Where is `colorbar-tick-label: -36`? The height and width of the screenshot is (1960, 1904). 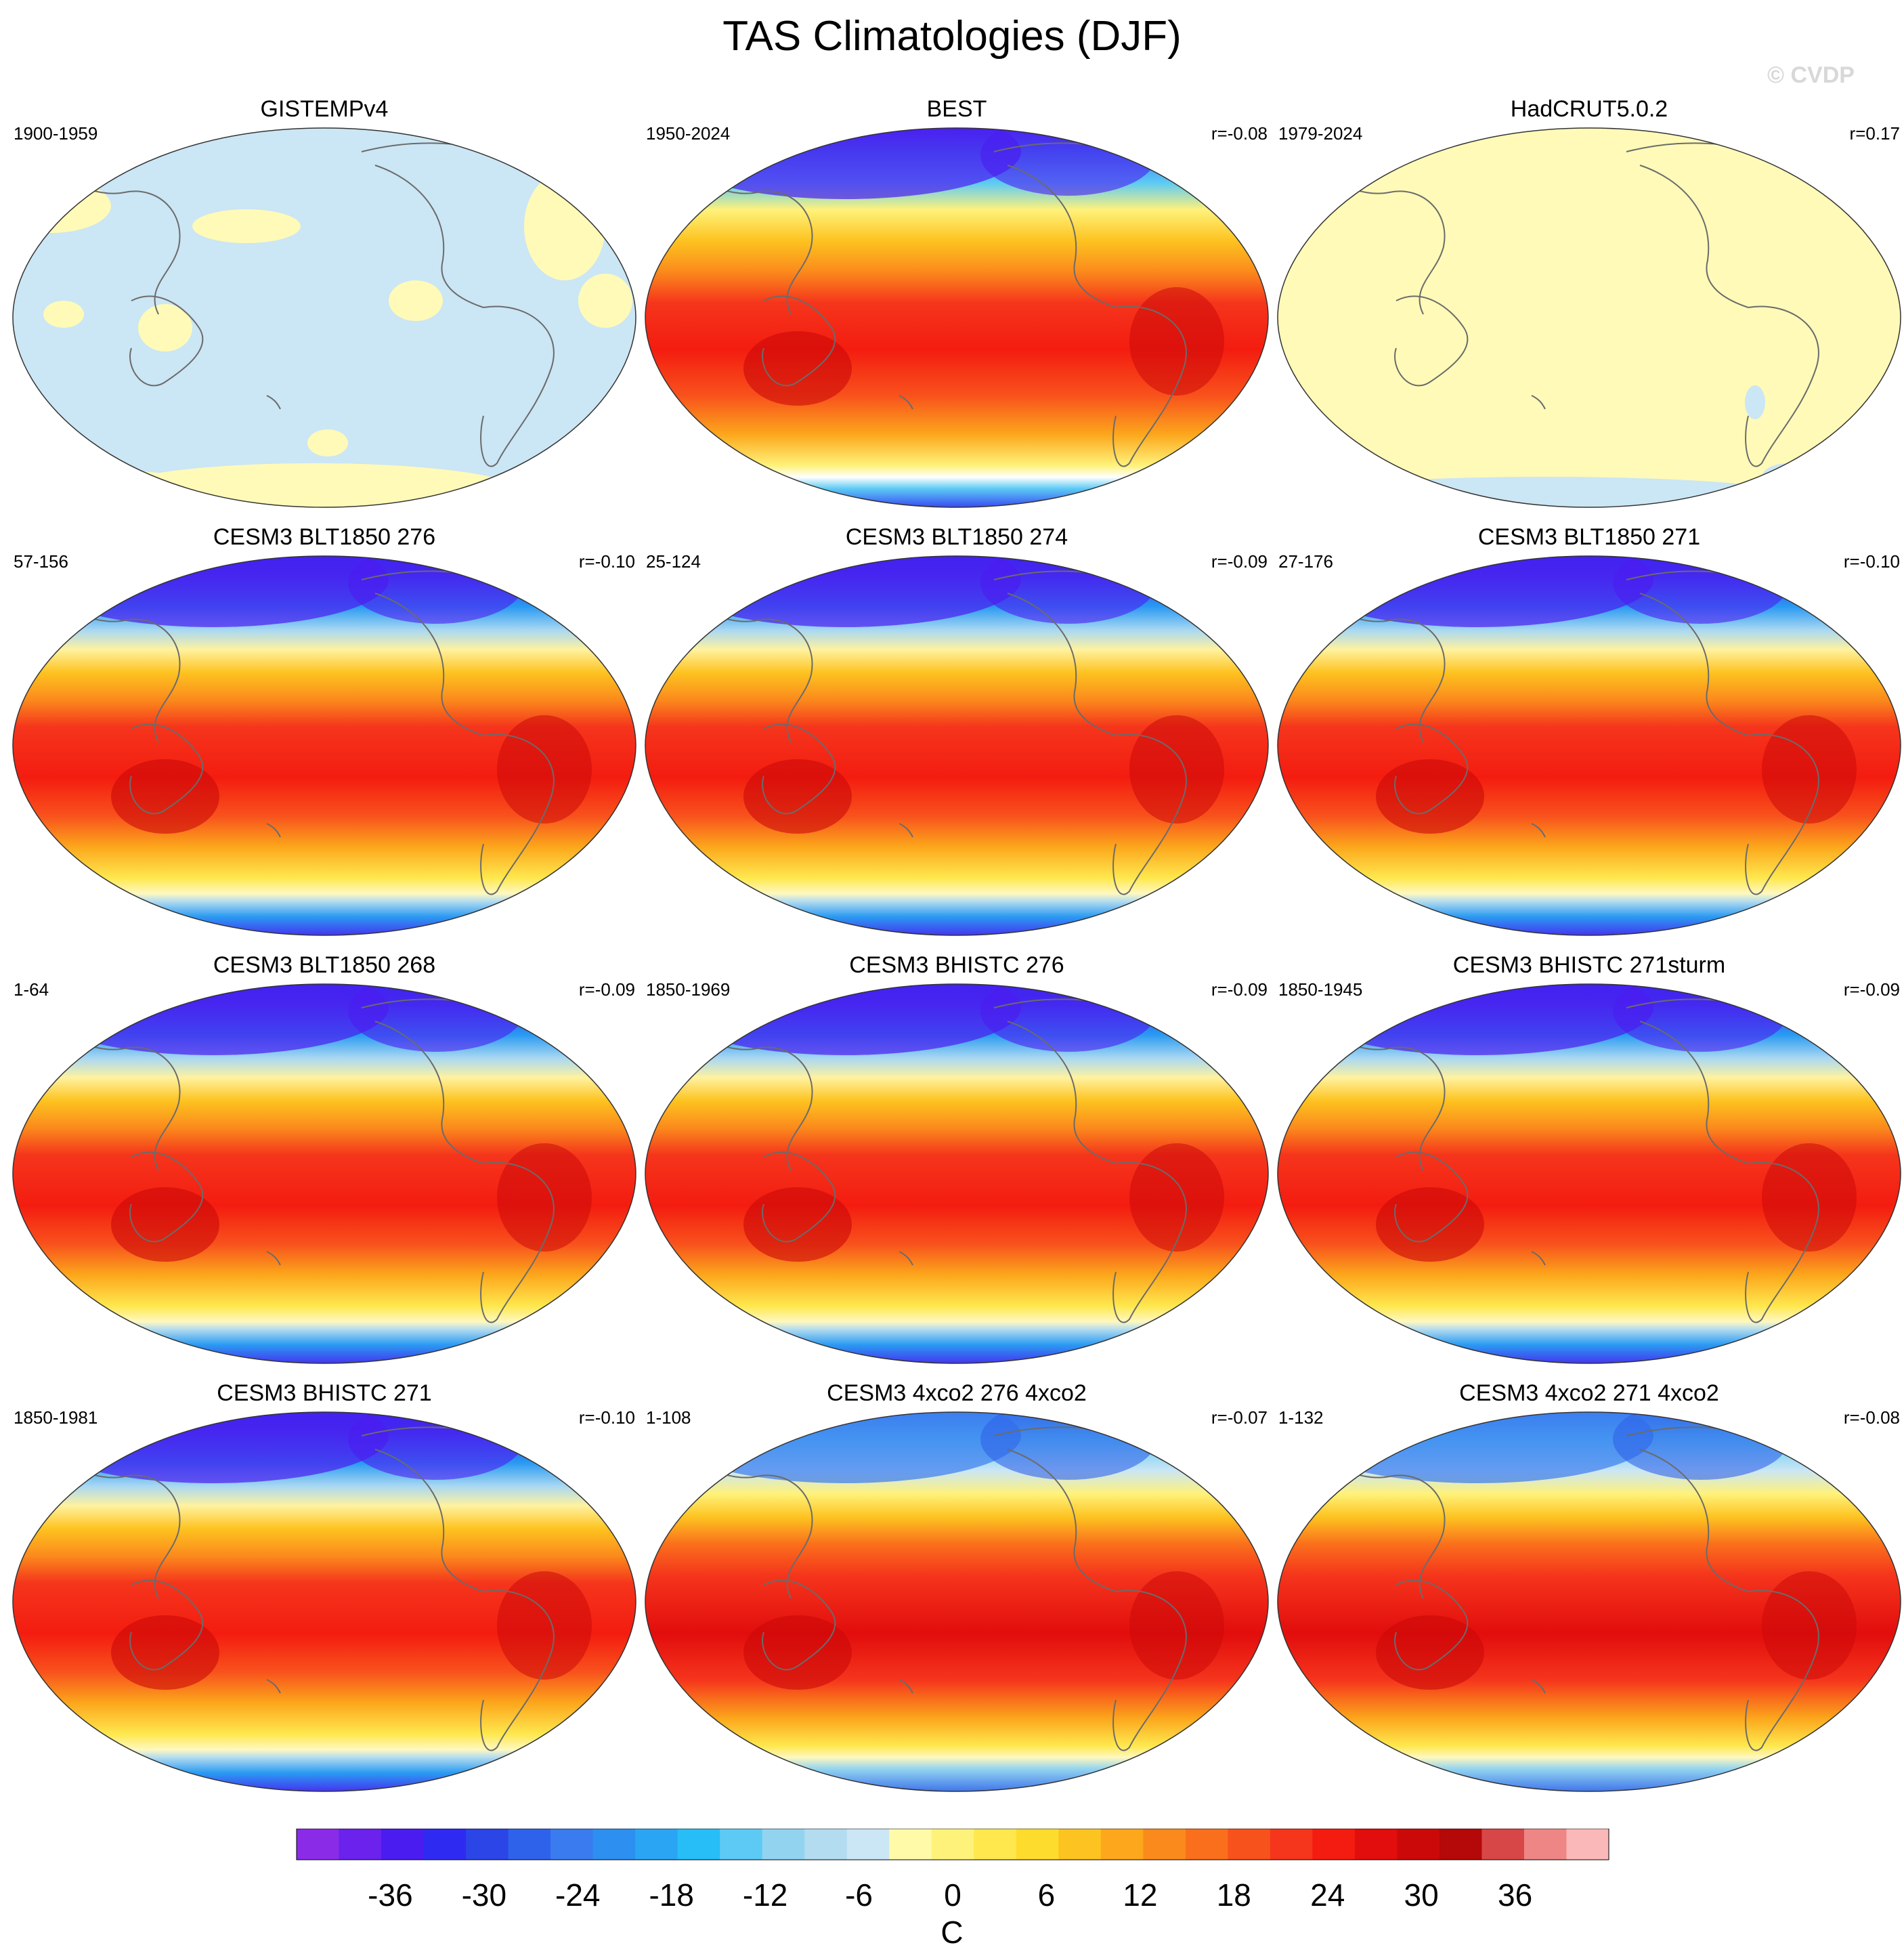 colorbar-tick-label: -36 is located at coordinates (390, 1895).